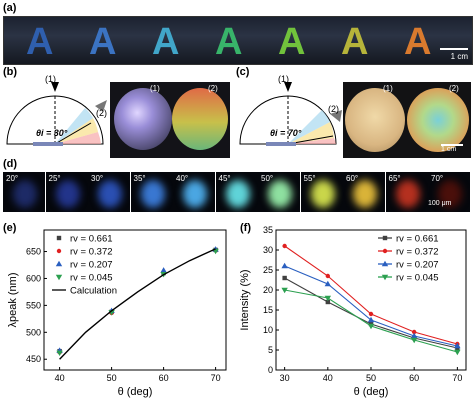  What do you see at coordinates (243, 72) in the screenshot?
I see `panel-c-label: (c)` at bounding box center [243, 72].